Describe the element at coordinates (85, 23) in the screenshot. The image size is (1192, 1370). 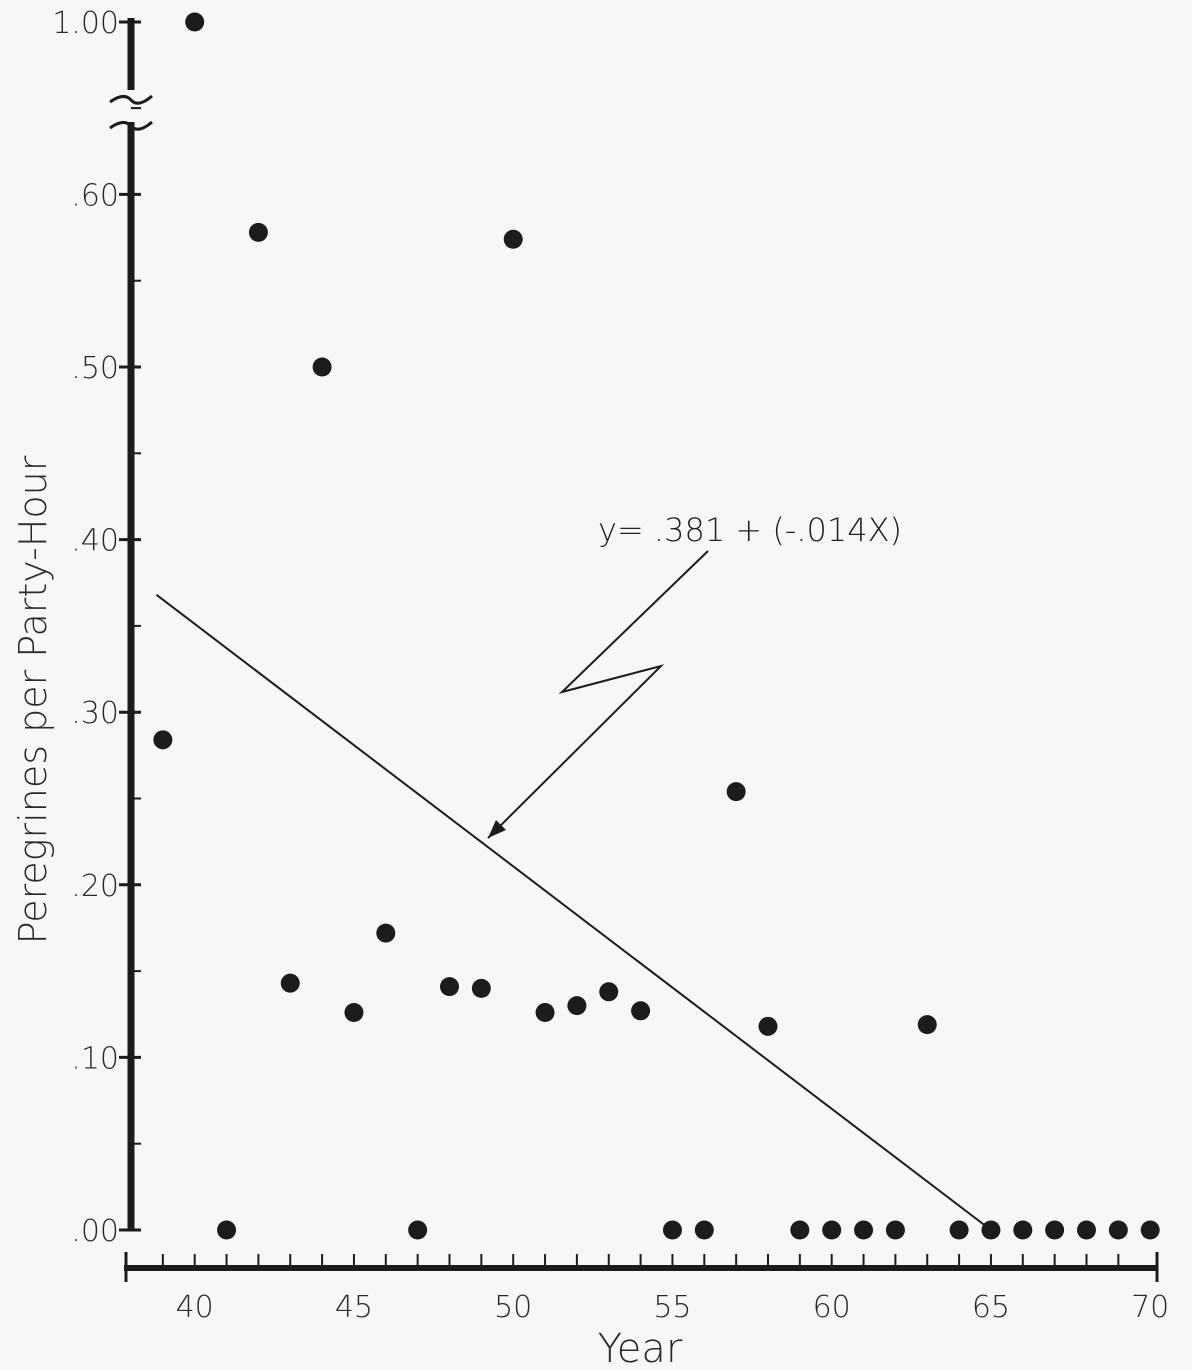
I see `y-tick-label: 1.00` at that location.